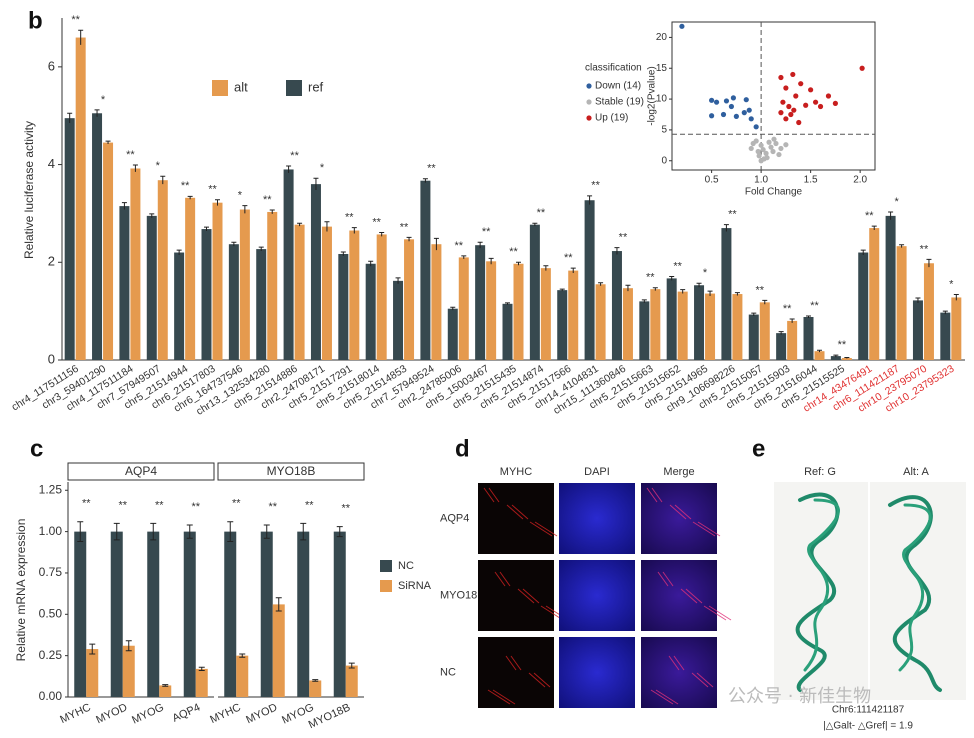  What do you see at coordinates (516, 472) in the screenshot?
I see `column-header: MYHC` at bounding box center [516, 472].